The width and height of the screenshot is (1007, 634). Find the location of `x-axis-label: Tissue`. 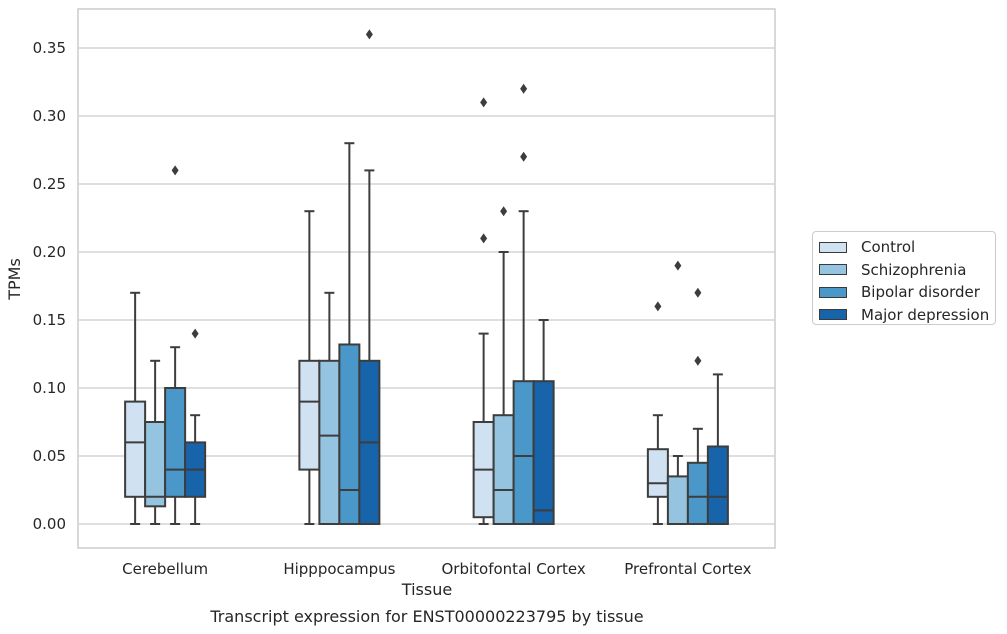

x-axis-label: Tissue is located at coordinates (426, 589).